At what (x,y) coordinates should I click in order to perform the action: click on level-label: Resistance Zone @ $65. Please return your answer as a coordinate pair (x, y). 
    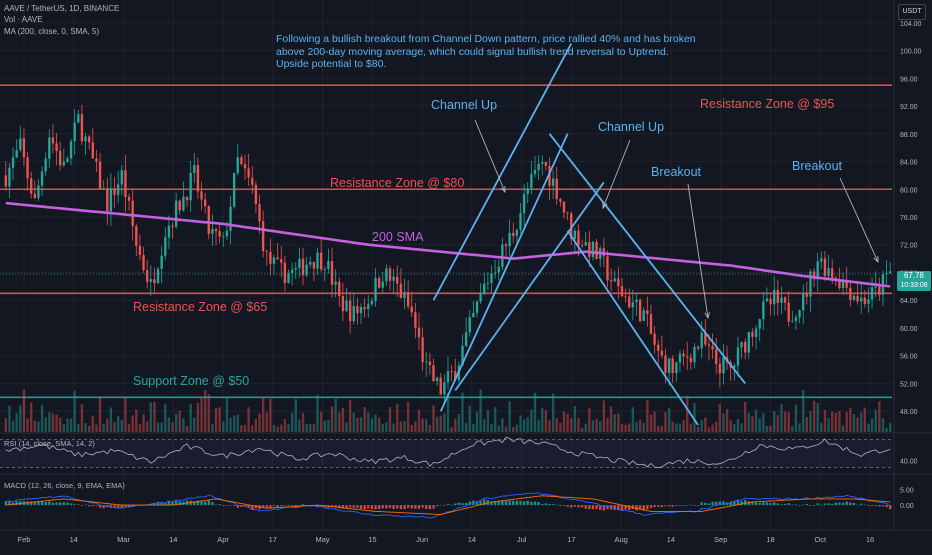
    Looking at the image, I should click on (200, 307).